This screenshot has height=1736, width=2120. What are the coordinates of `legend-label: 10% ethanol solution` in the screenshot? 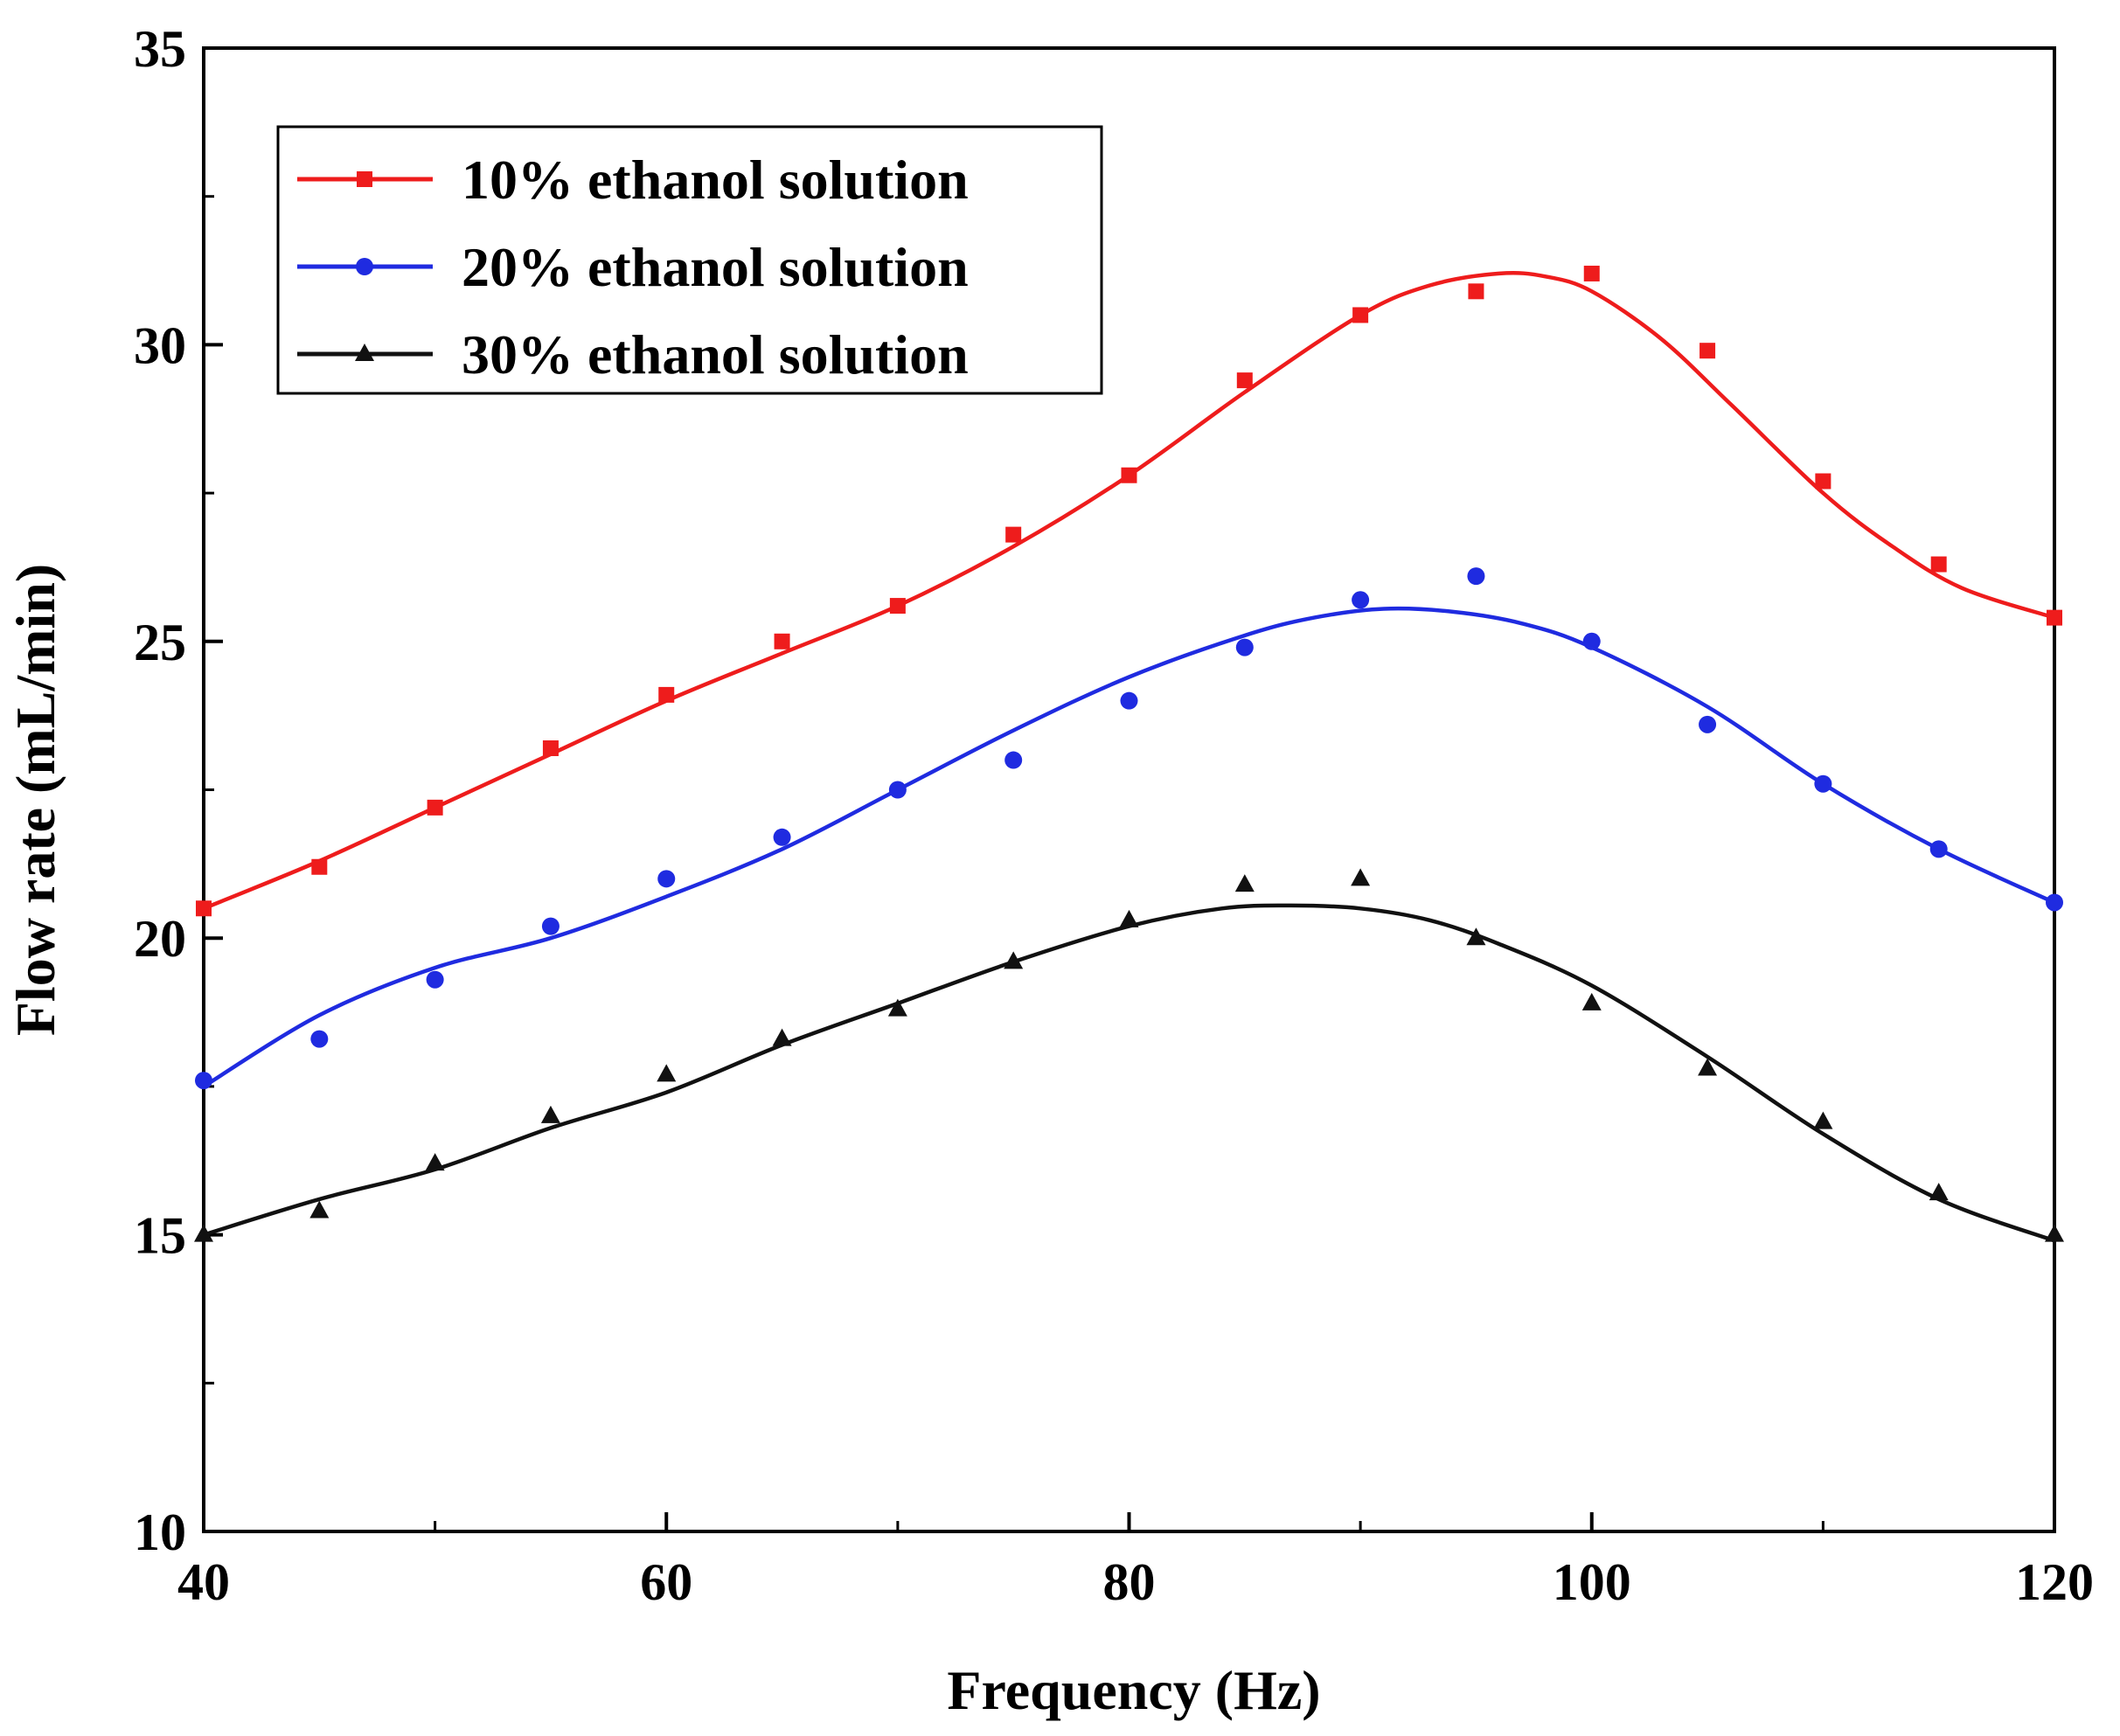 It's located at (715, 180).